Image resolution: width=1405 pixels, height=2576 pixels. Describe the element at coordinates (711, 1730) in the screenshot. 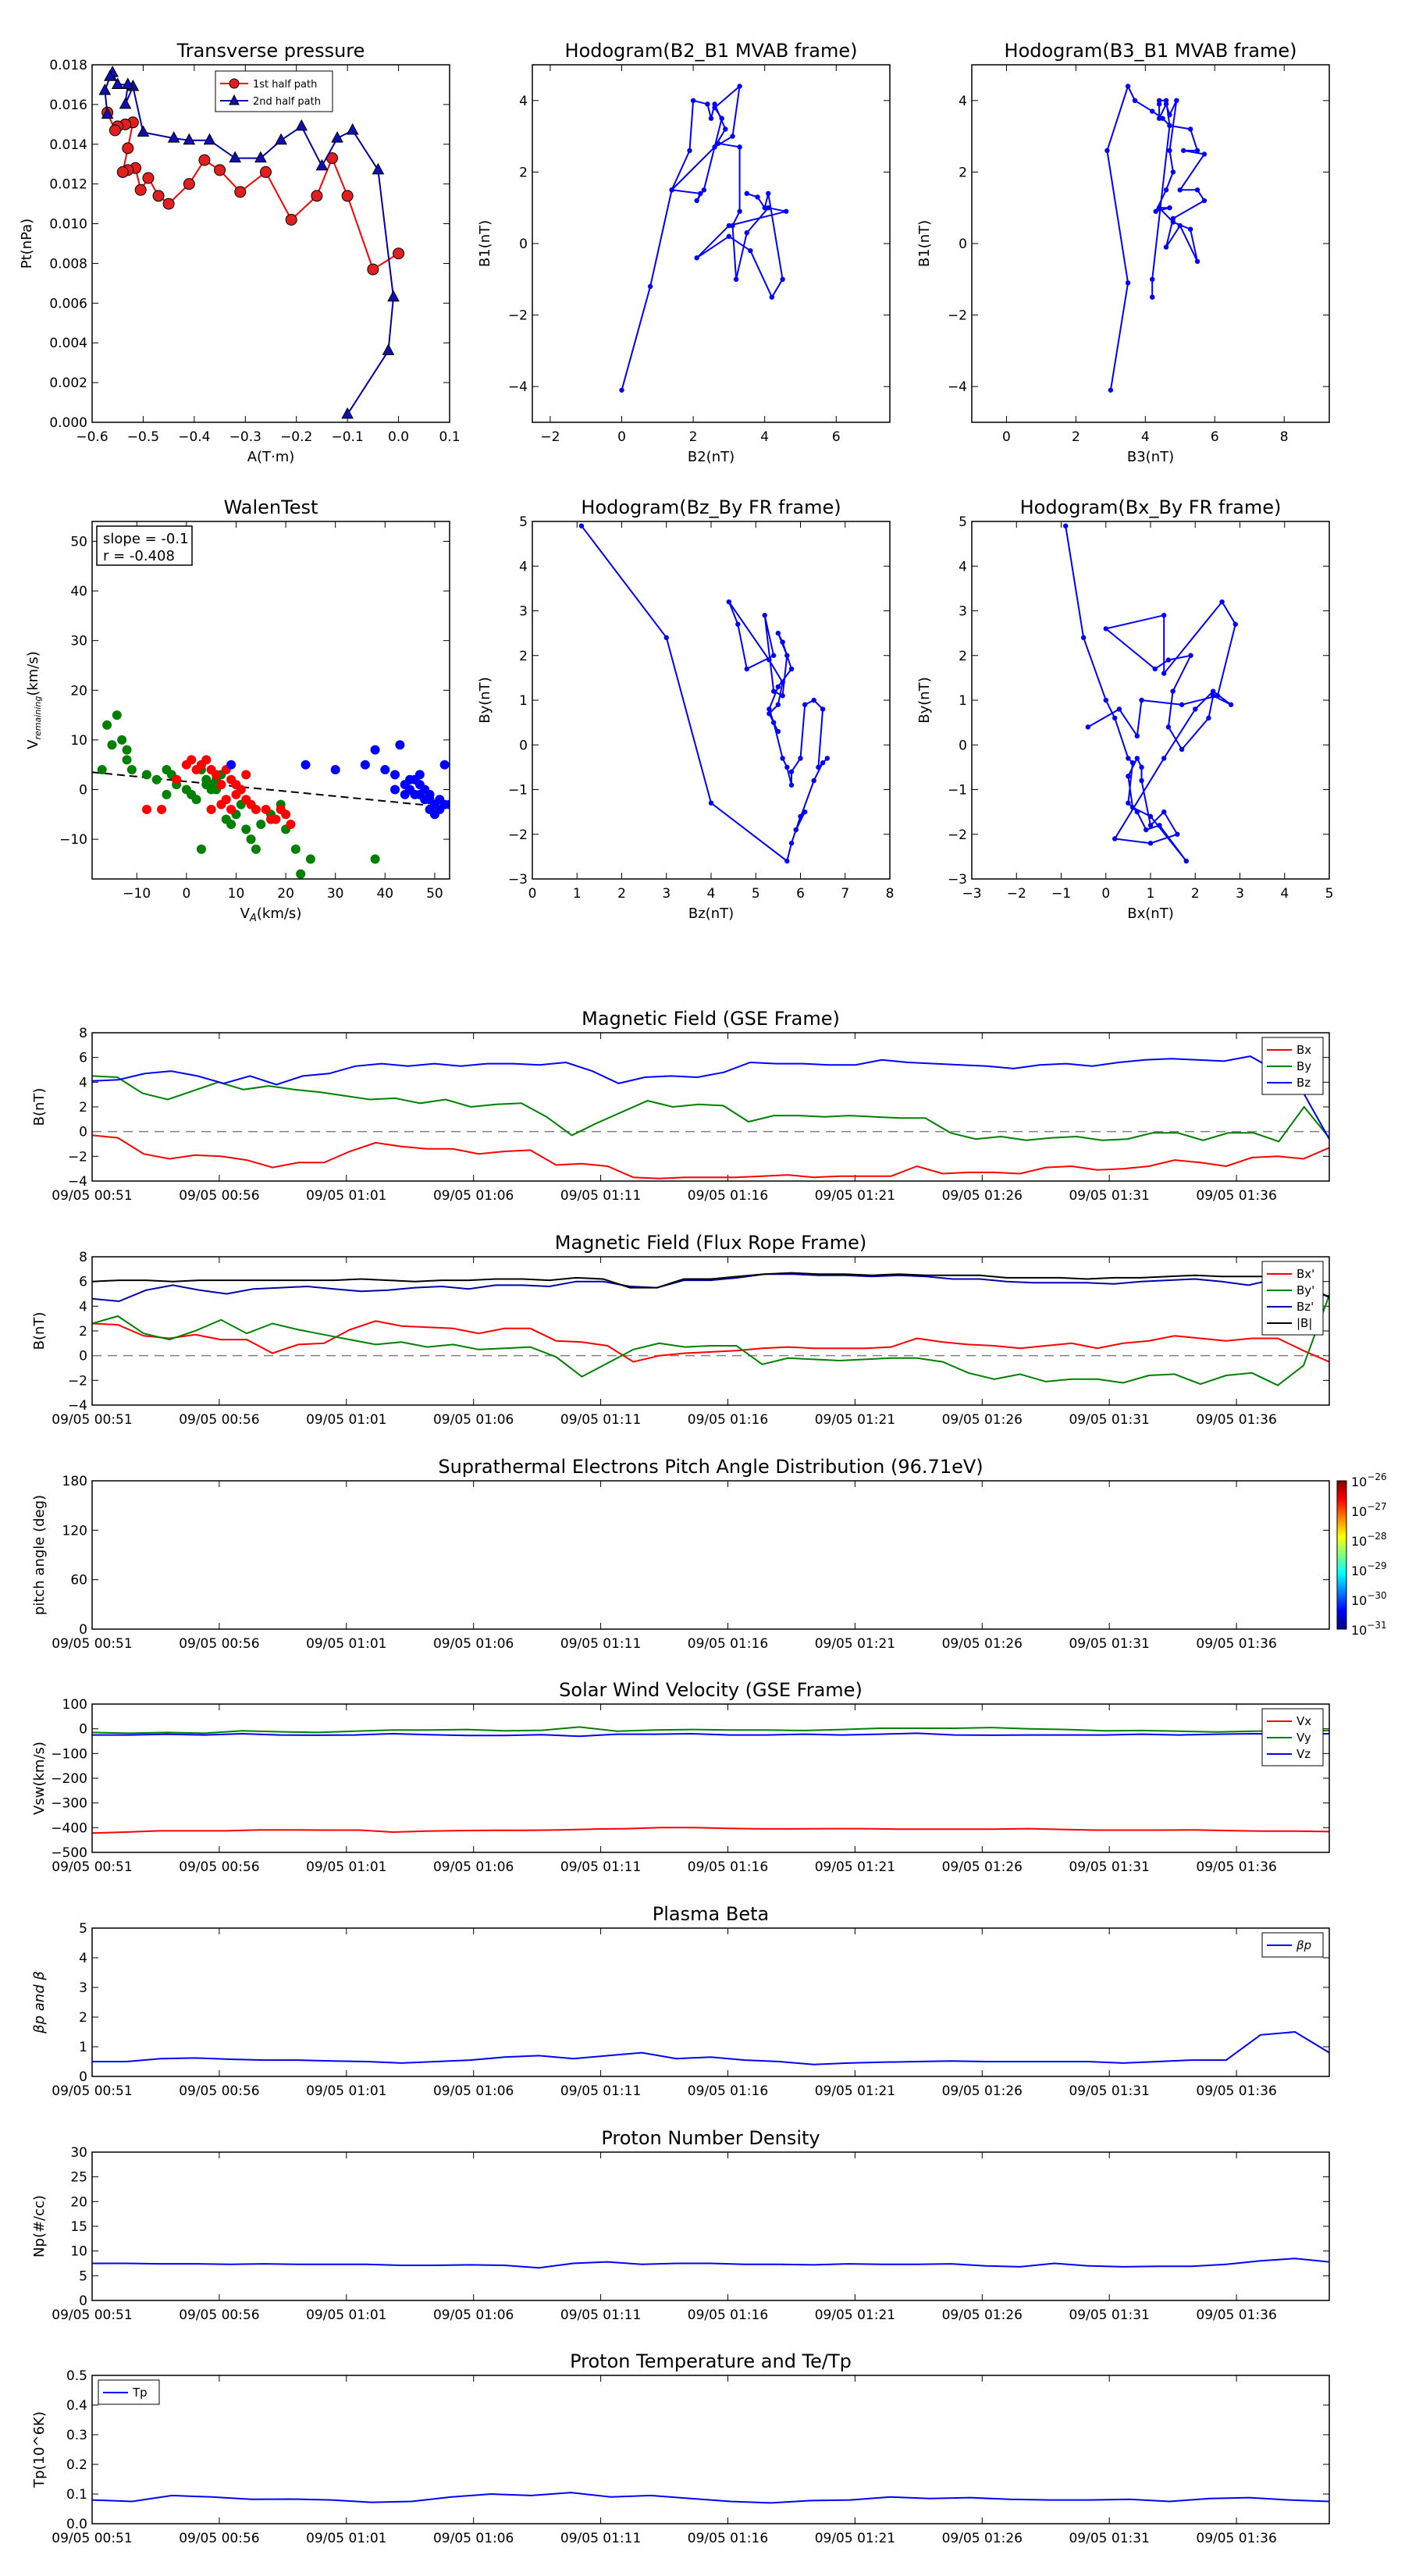

I see `vsw-series-line` at that location.